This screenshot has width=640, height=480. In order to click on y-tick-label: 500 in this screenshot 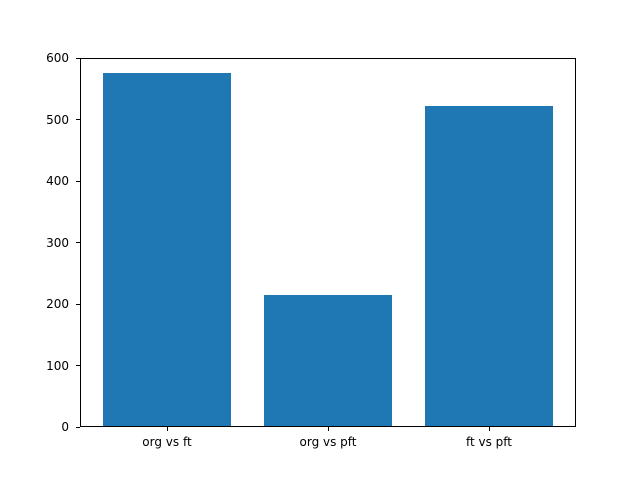, I will do `click(57, 119)`.